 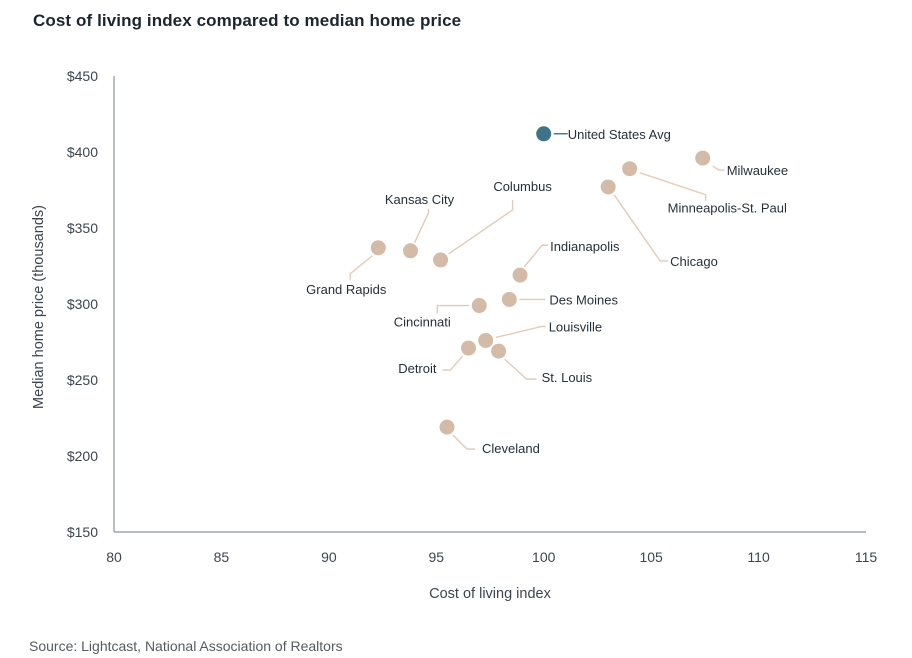 What do you see at coordinates (82, 76) in the screenshot?
I see `y-tick-label: $450` at bounding box center [82, 76].